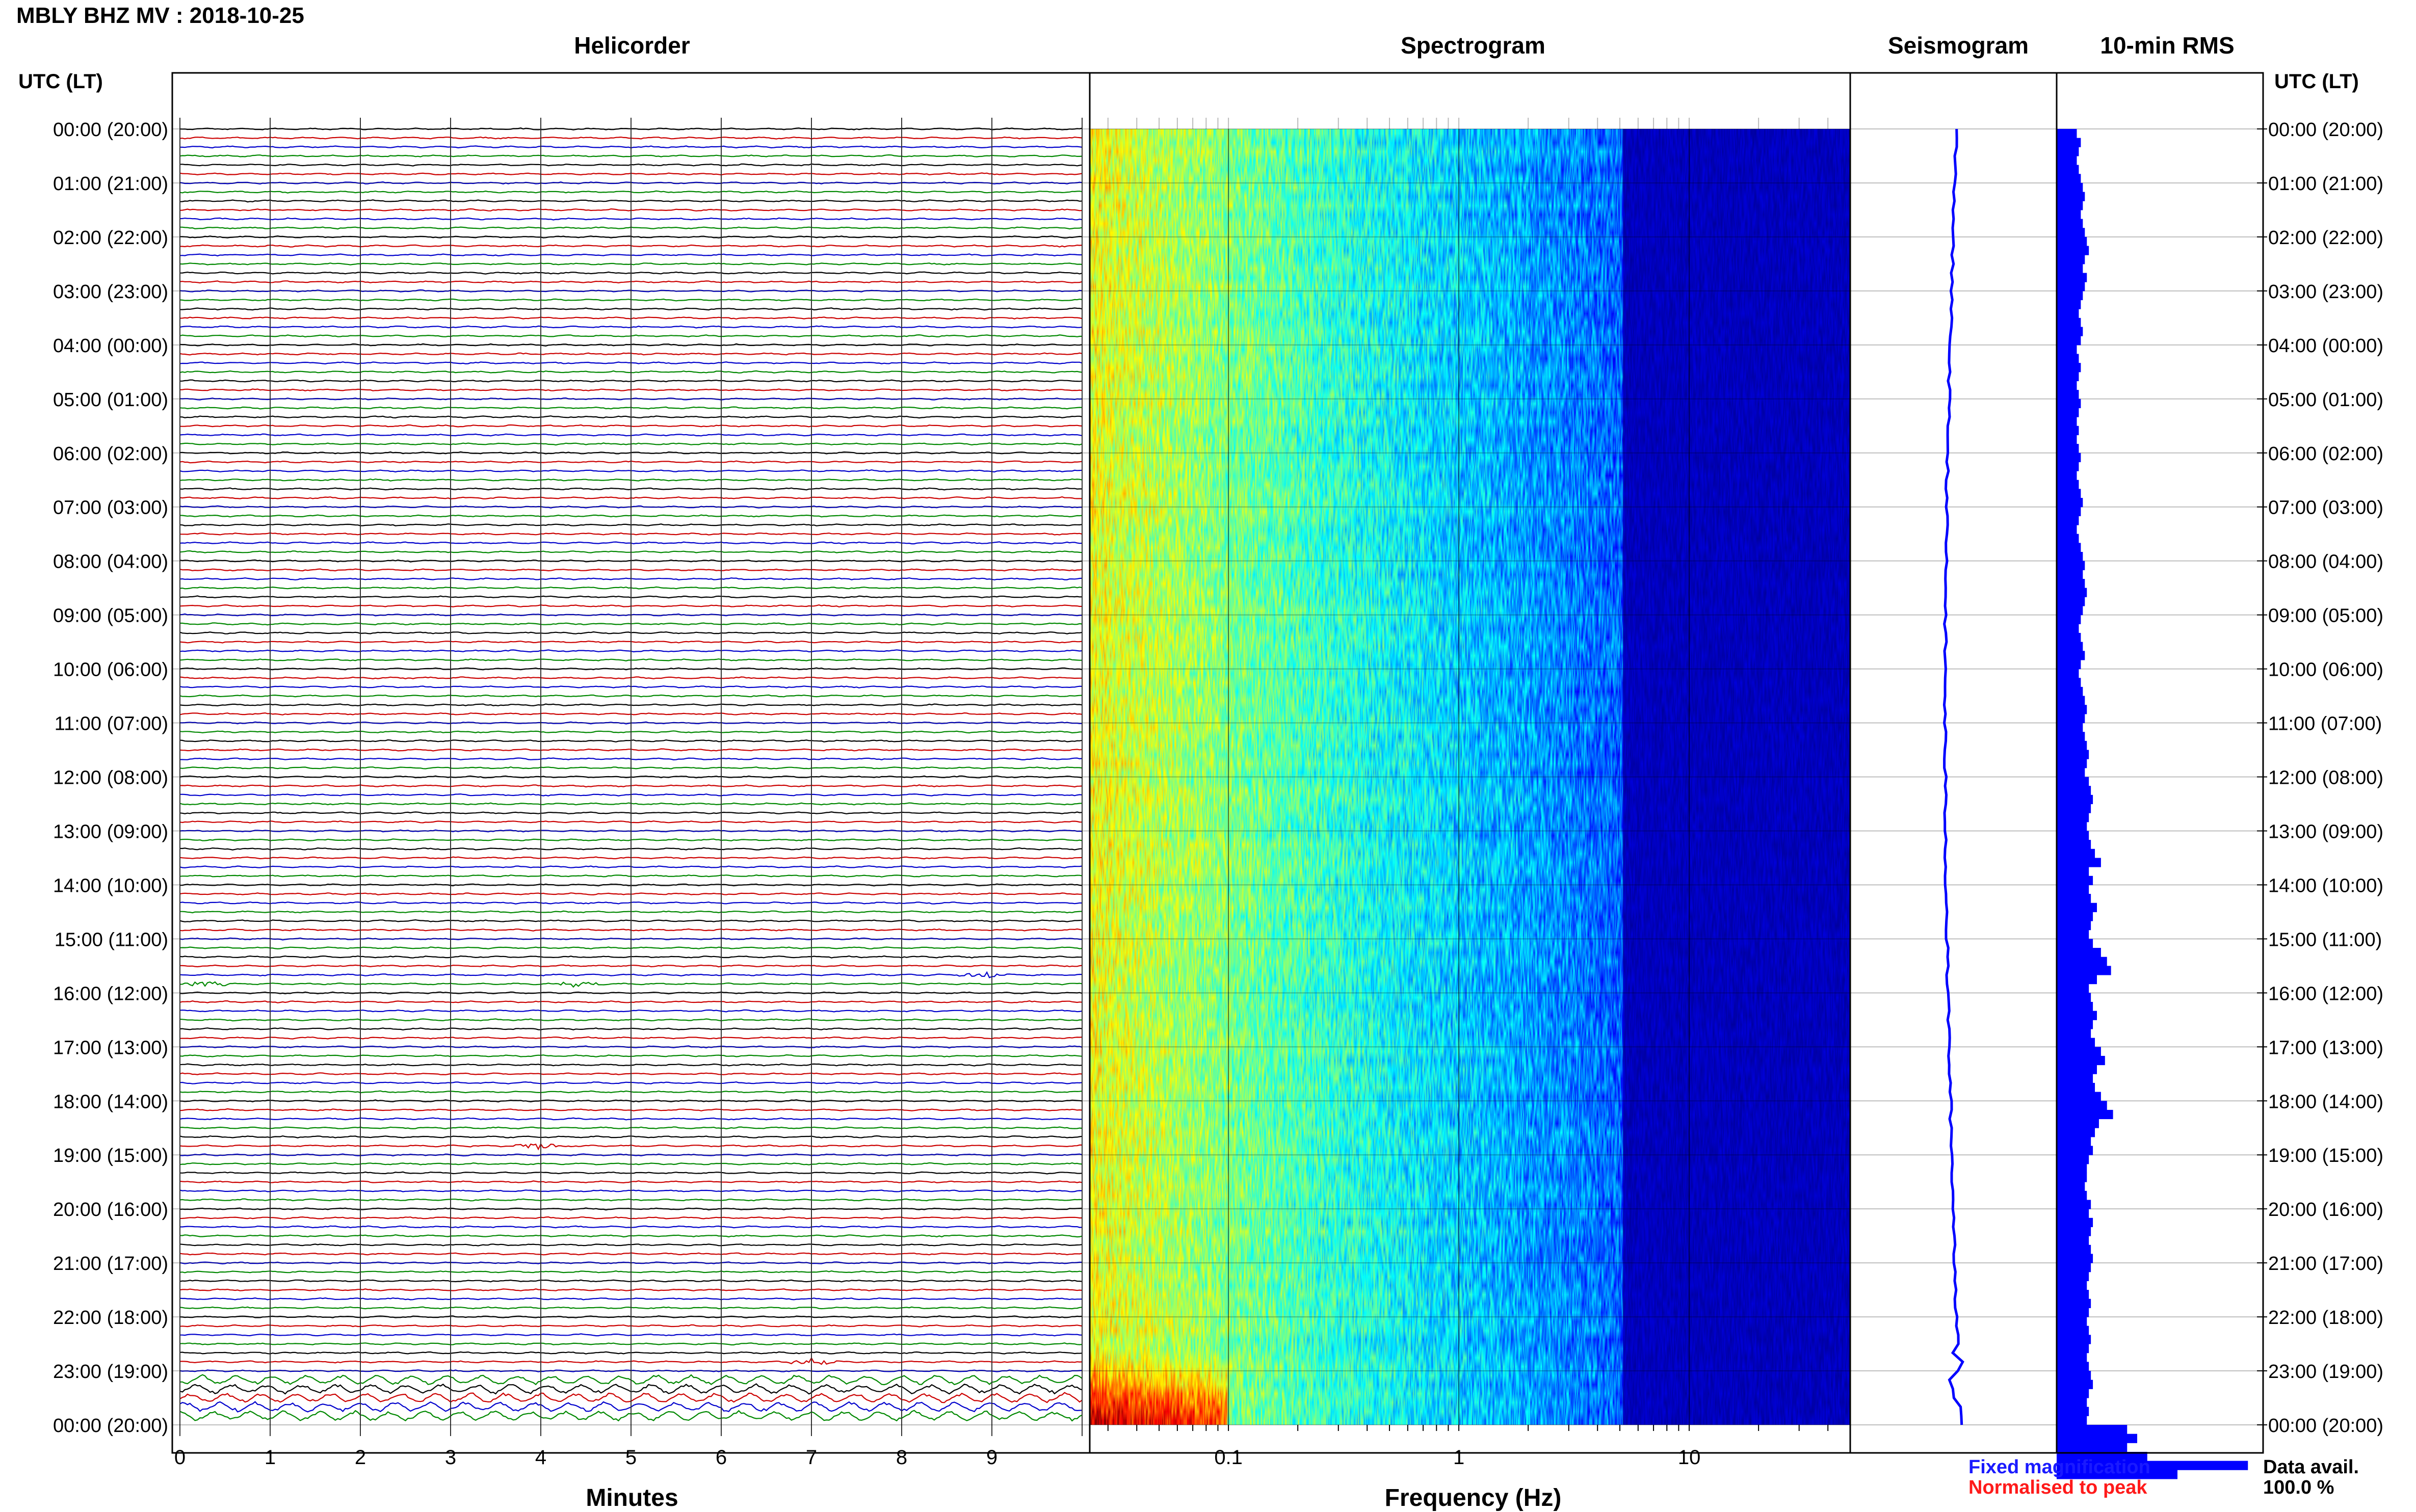  Describe the element at coordinates (110, 1155) in the screenshot. I see `time-label-left: 19:00 (15:00)` at that location.